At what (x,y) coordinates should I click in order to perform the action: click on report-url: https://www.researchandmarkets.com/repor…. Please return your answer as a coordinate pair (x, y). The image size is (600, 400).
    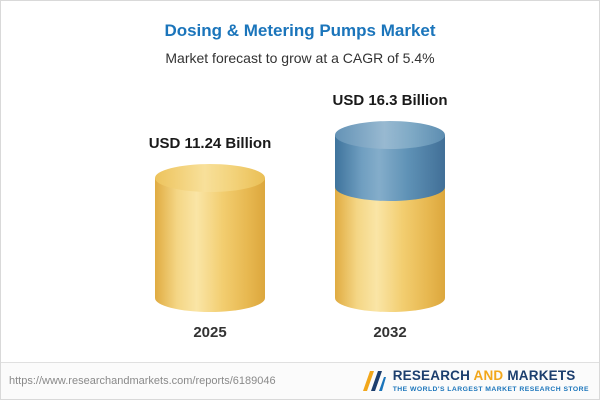
    Looking at the image, I should click on (142, 381).